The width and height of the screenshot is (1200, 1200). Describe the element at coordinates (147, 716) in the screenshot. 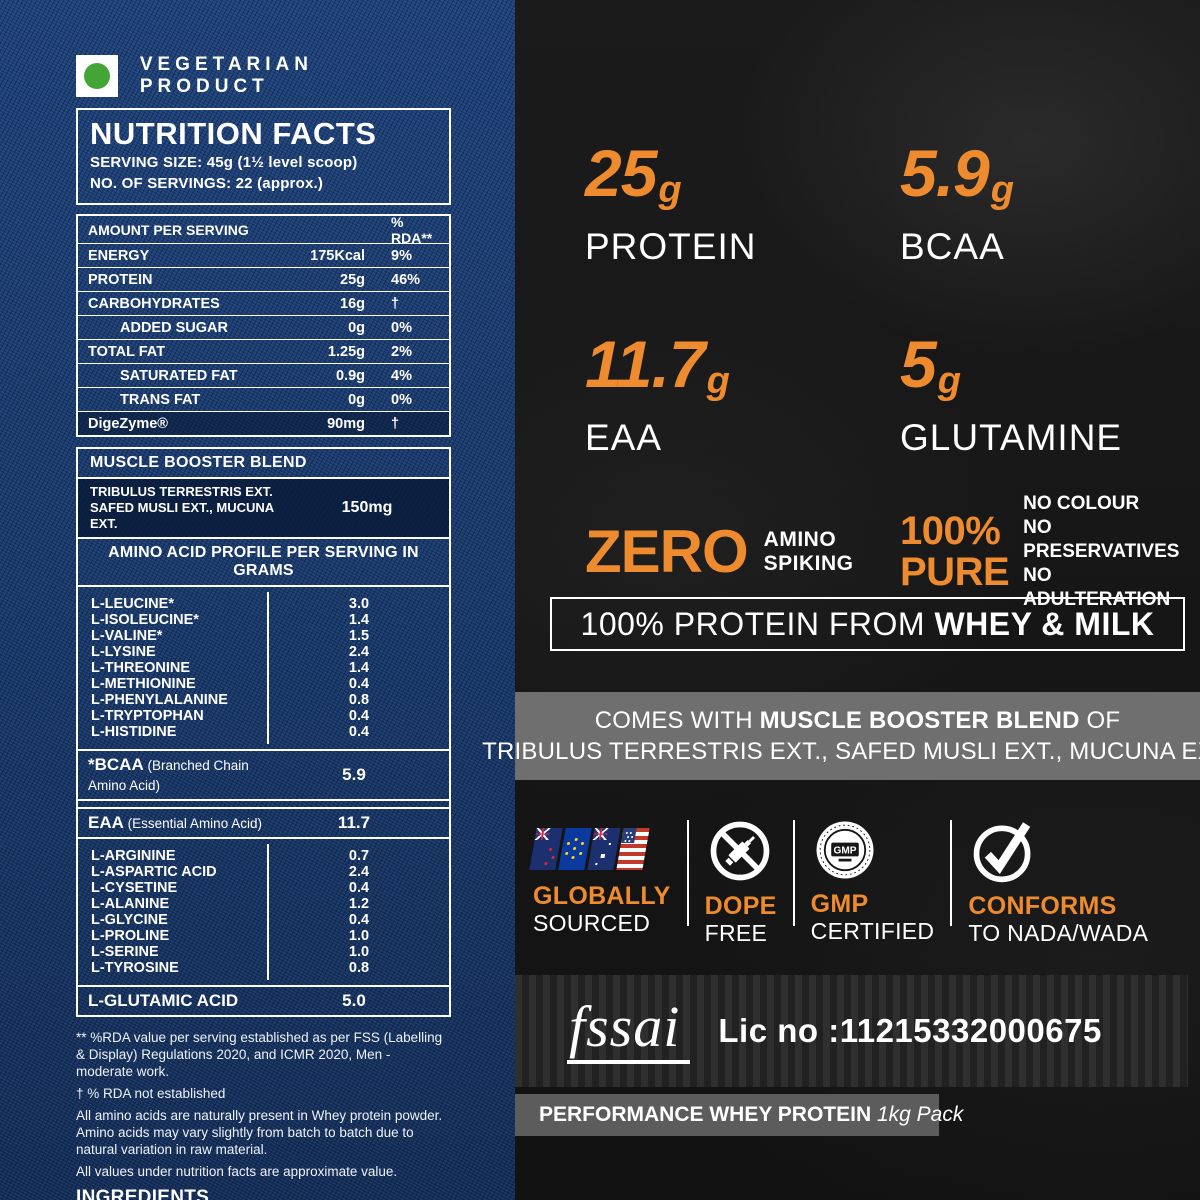

I see `amino-label: L-TRYPTOPHAN` at that location.